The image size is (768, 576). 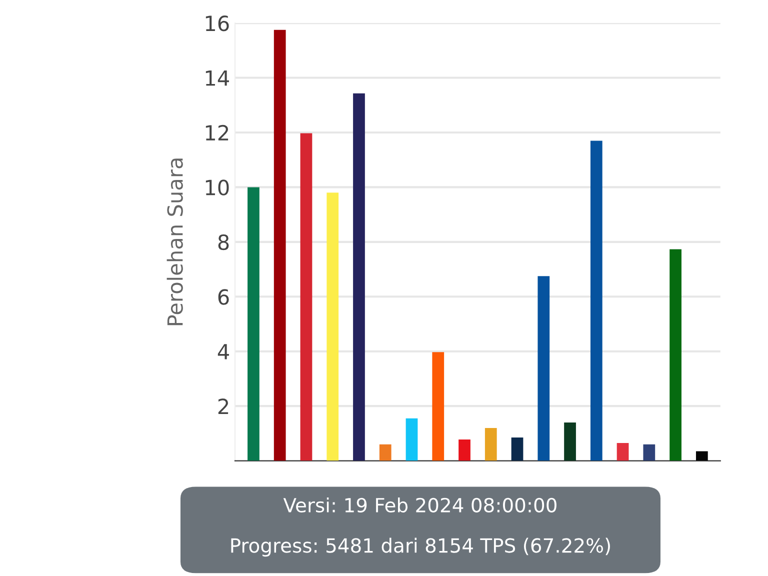 I want to click on y-tick-label: 6, so click(x=223, y=297).